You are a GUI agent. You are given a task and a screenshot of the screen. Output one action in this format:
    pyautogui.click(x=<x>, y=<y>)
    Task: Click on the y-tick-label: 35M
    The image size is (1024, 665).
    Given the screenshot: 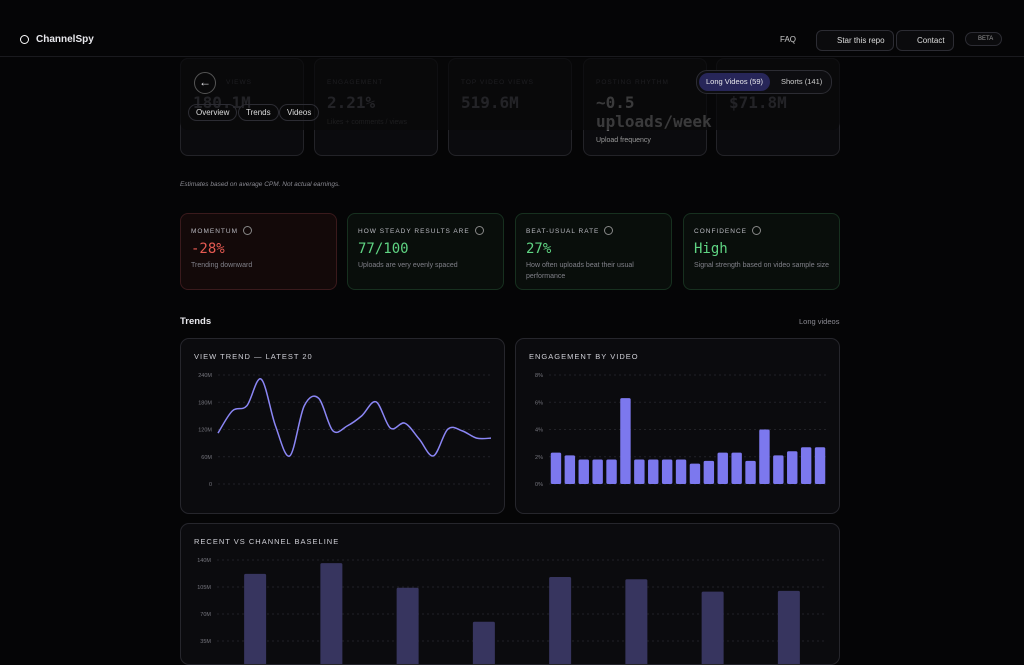 What is the action you would take?
    pyautogui.click(x=205, y=642)
    